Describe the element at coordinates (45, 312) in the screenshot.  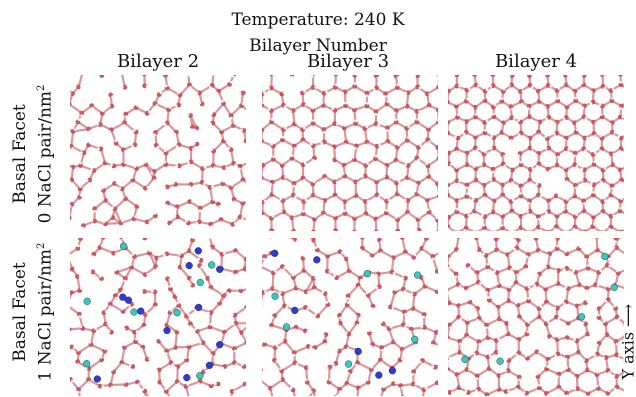
I see `row-label-1-line2: 1 NaCl pair/nm2` at that location.